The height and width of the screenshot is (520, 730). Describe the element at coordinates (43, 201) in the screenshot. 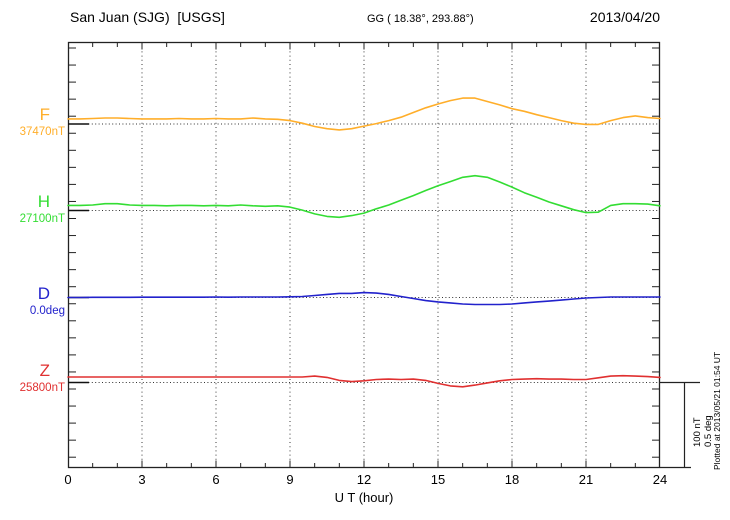

I see `channel-label-h: H` at that location.